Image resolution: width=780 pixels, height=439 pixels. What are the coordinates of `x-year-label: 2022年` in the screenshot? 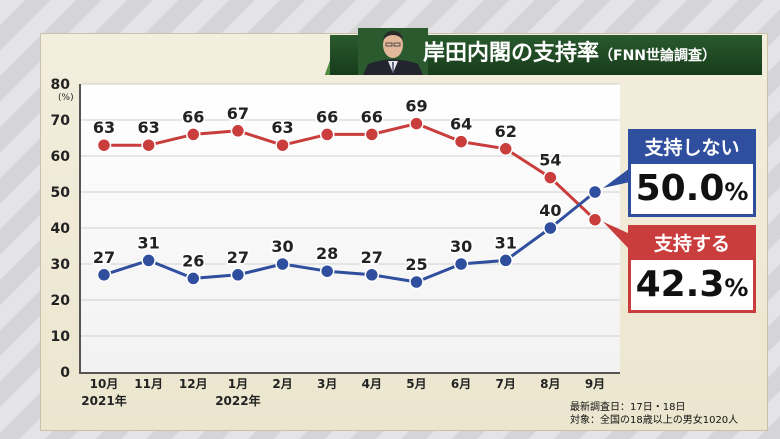 It's located at (237, 400).